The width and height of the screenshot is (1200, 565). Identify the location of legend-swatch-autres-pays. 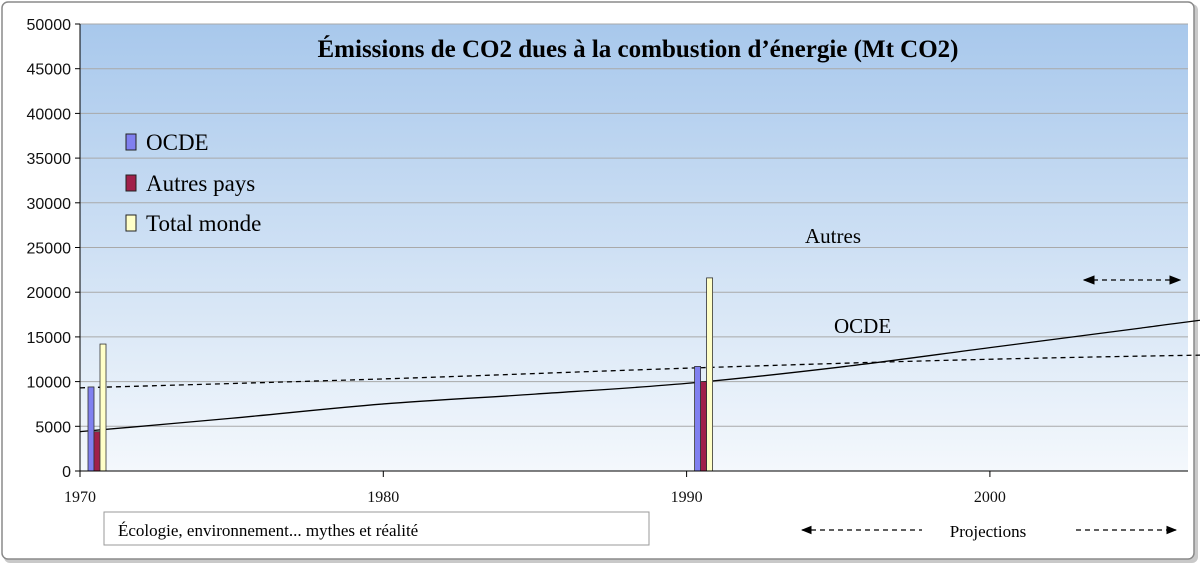
(131, 183).